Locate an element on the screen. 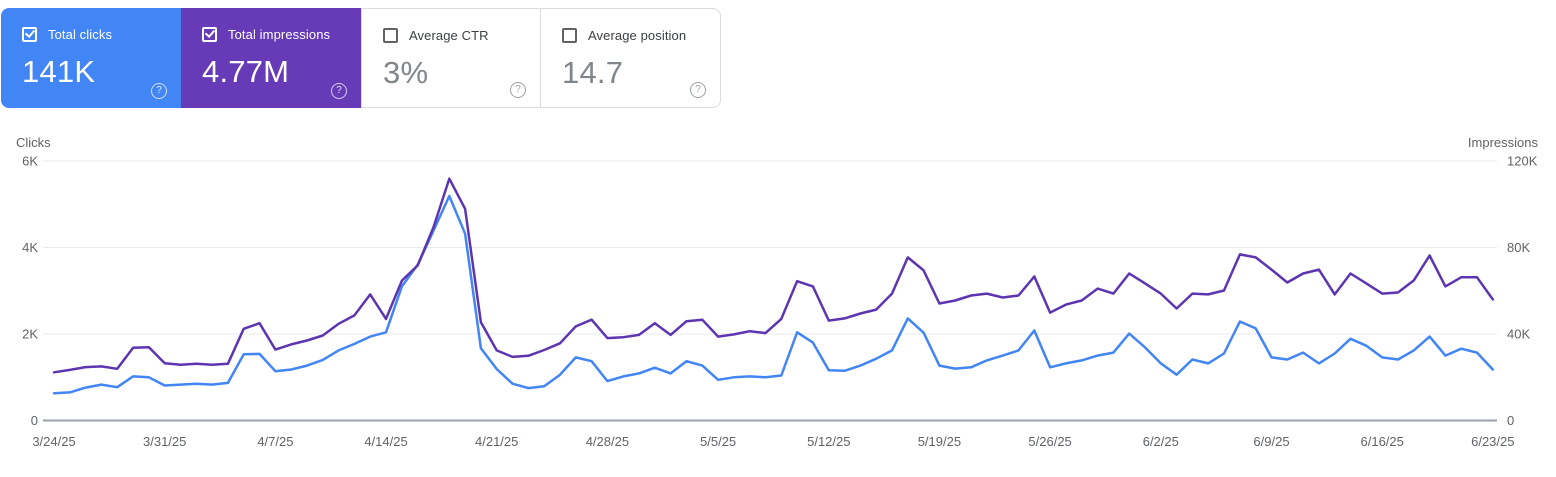  average-position-label: Average position is located at coordinates (637, 35).